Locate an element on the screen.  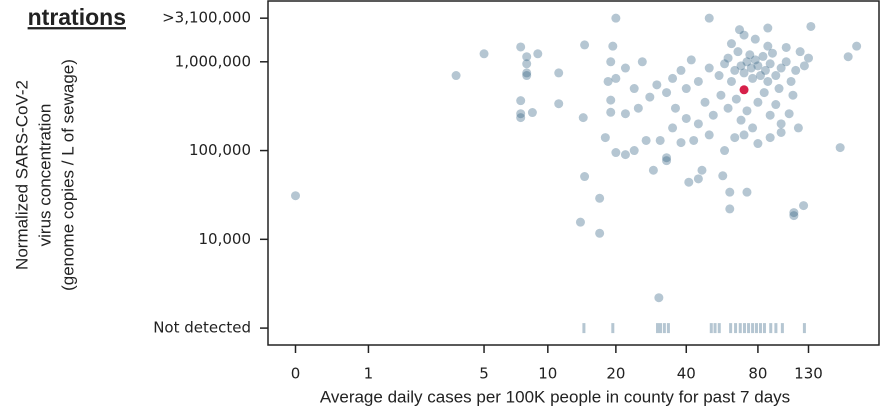
x-tick-label: 40 is located at coordinates (686, 374).